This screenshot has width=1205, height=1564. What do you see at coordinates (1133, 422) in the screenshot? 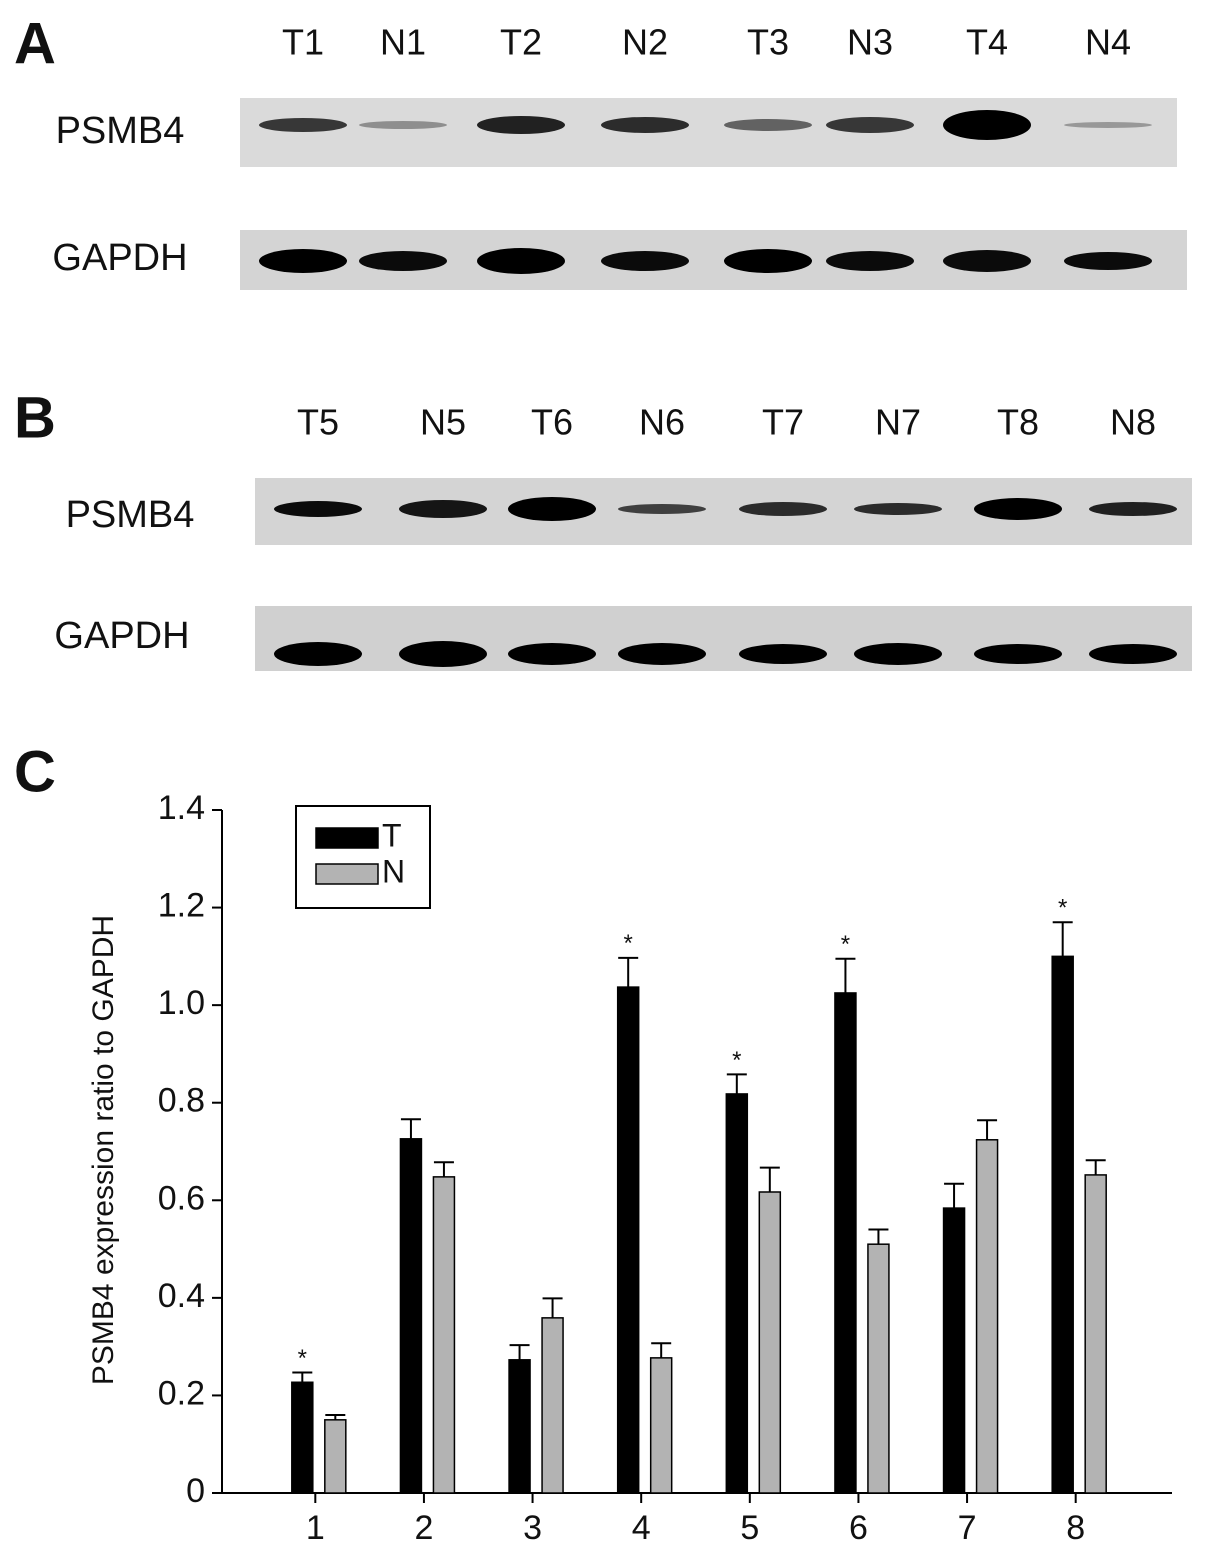
I see `lane-label: N8` at bounding box center [1133, 422].